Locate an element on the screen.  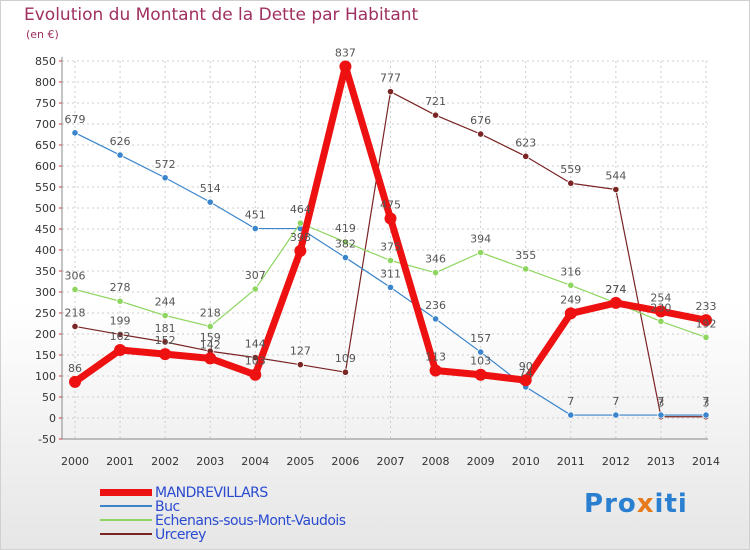
data-label-buc: 382 is located at coordinates (345, 244).